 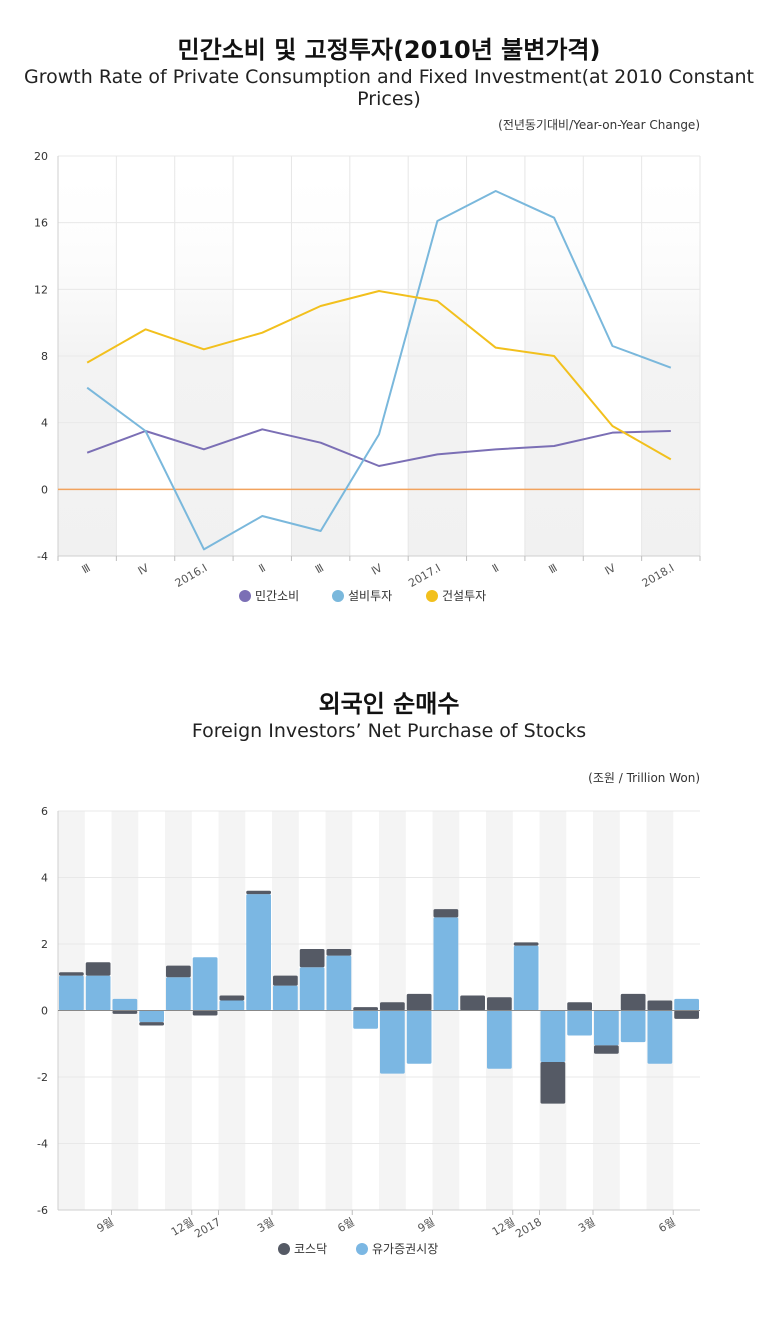 I want to click on legend-label-consumption: 민간소비, so click(x=277, y=596).